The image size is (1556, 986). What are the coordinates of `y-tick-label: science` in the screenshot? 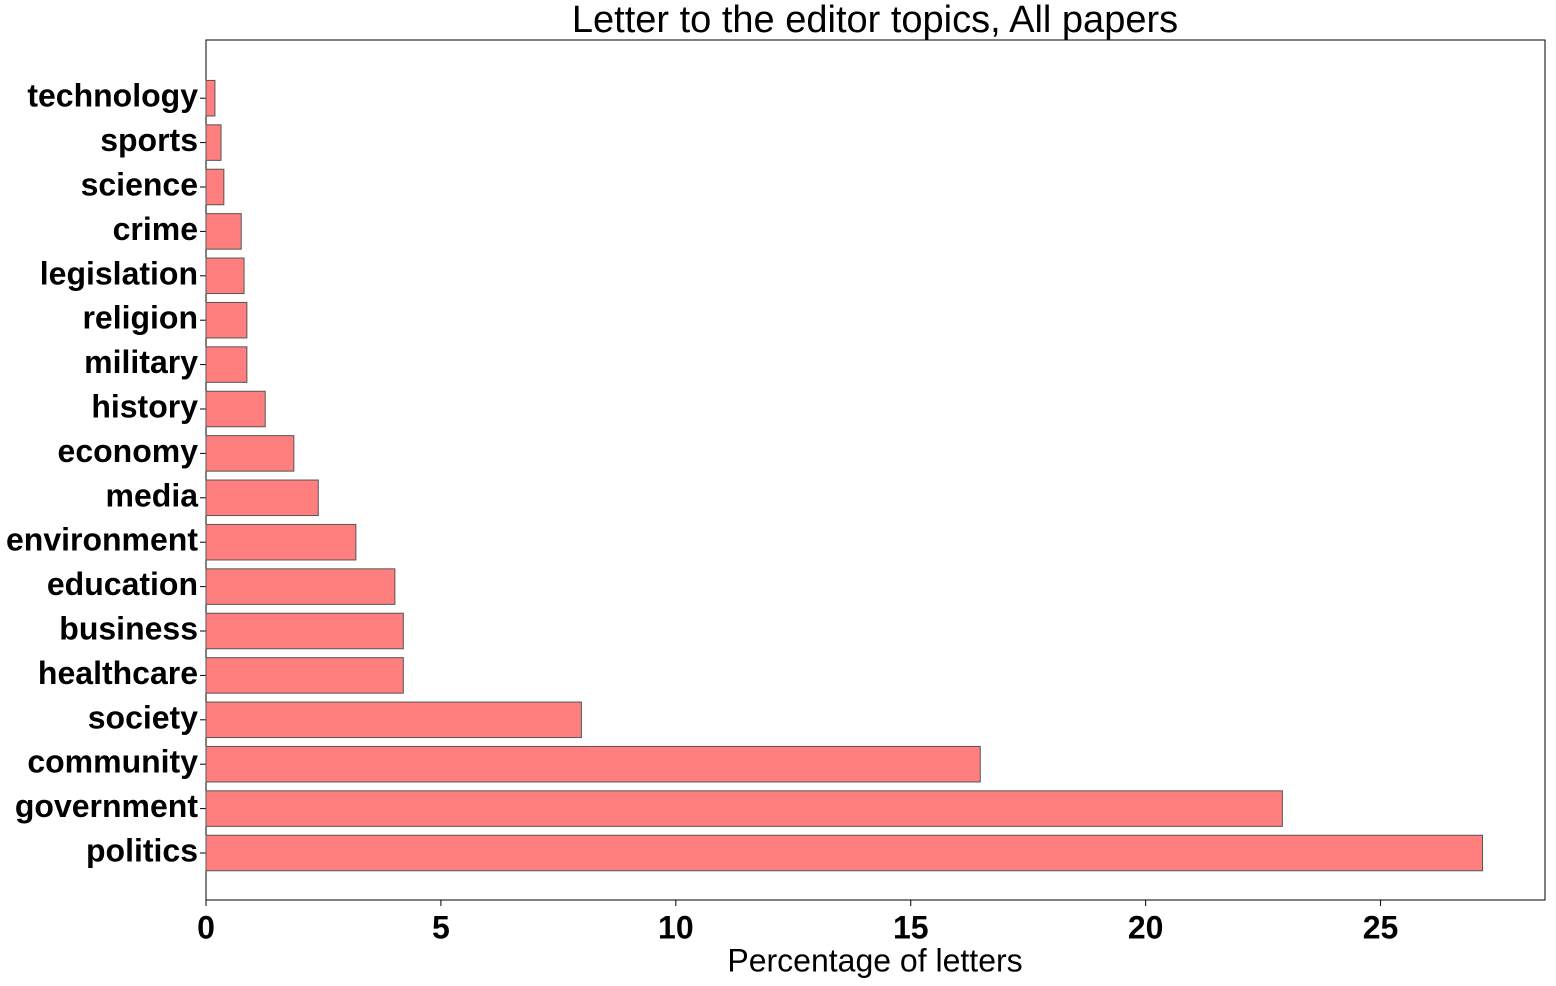 It's located at (139, 184).